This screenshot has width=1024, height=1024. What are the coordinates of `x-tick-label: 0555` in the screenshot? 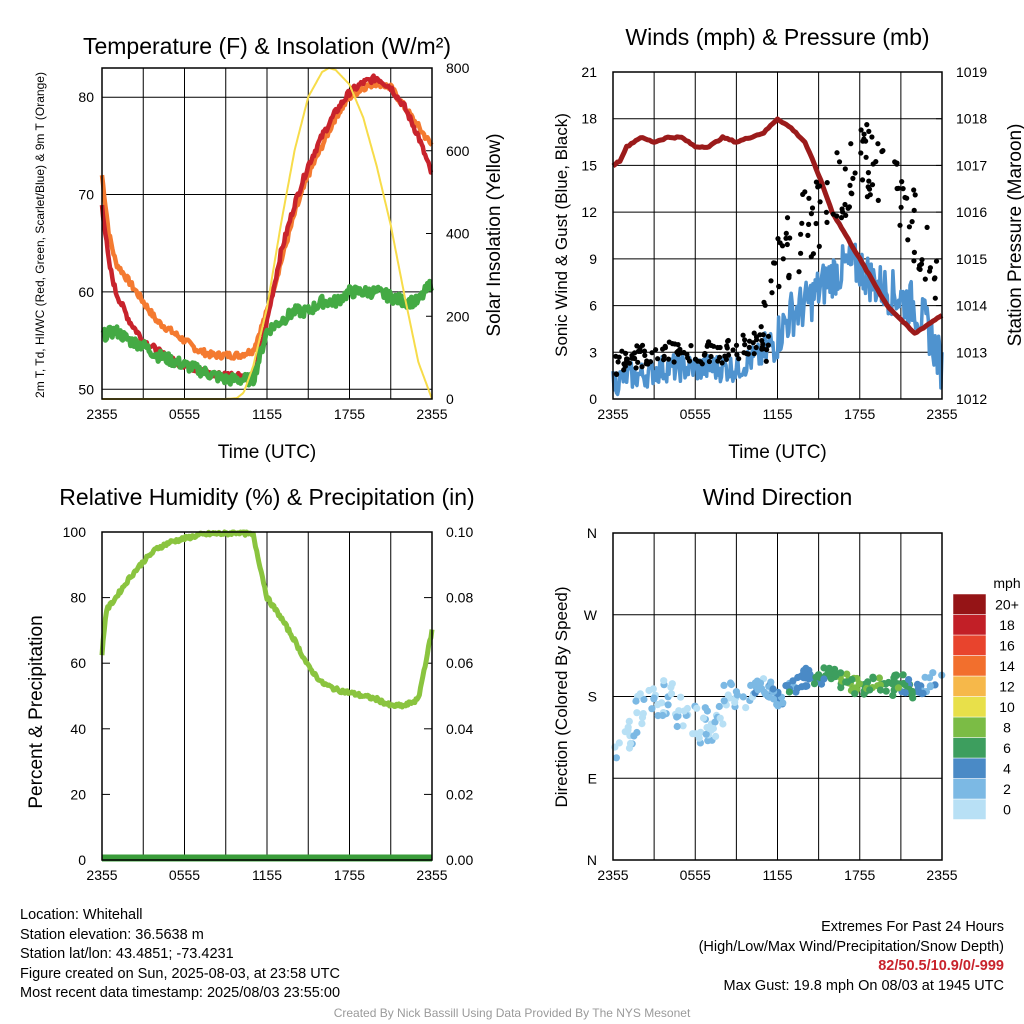 It's located at (184, 875).